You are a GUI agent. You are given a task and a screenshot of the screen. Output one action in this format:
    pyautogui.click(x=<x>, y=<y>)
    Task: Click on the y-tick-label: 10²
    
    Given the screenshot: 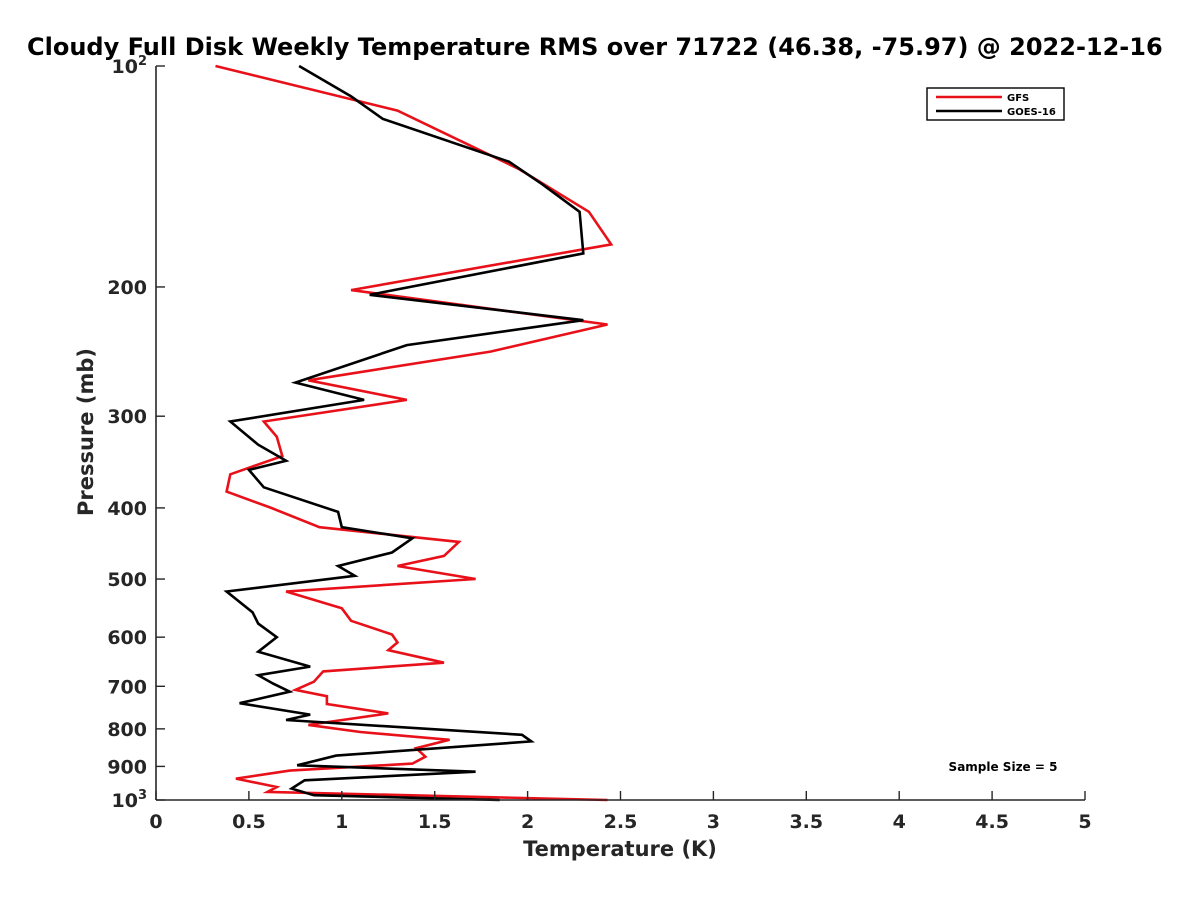 What is the action you would take?
    pyautogui.click(x=130, y=66)
    